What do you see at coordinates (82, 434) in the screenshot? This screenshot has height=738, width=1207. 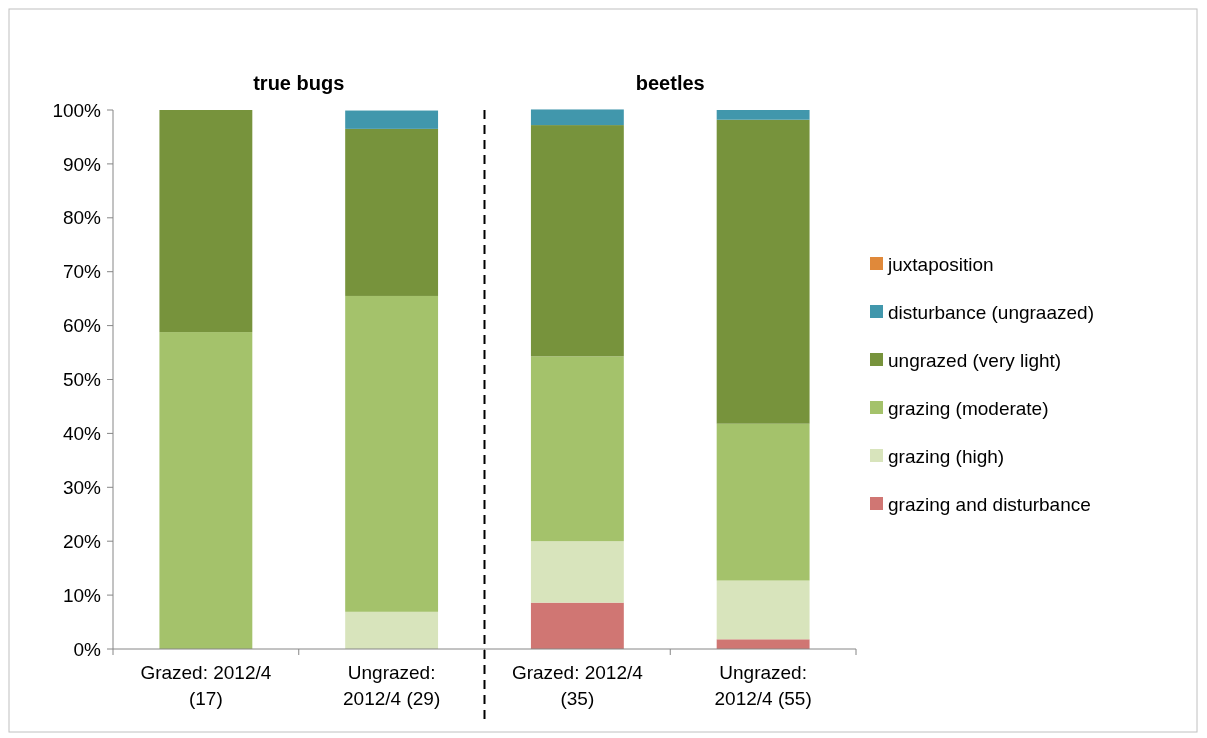 I see `y-tick-label: 40%` at bounding box center [82, 434].